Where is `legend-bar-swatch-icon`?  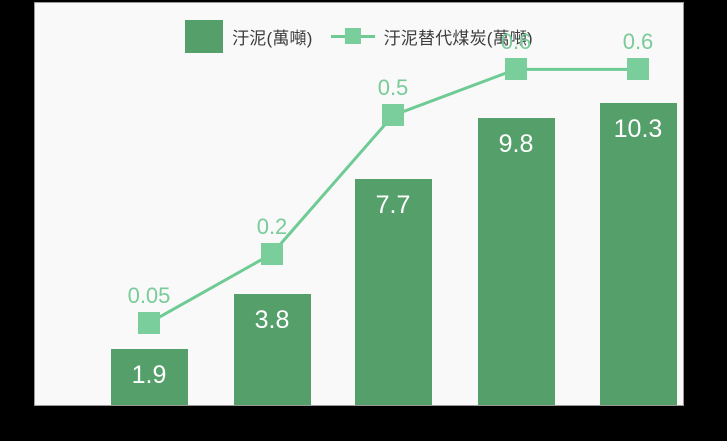
legend-bar-swatch-icon is located at coordinates (204, 36).